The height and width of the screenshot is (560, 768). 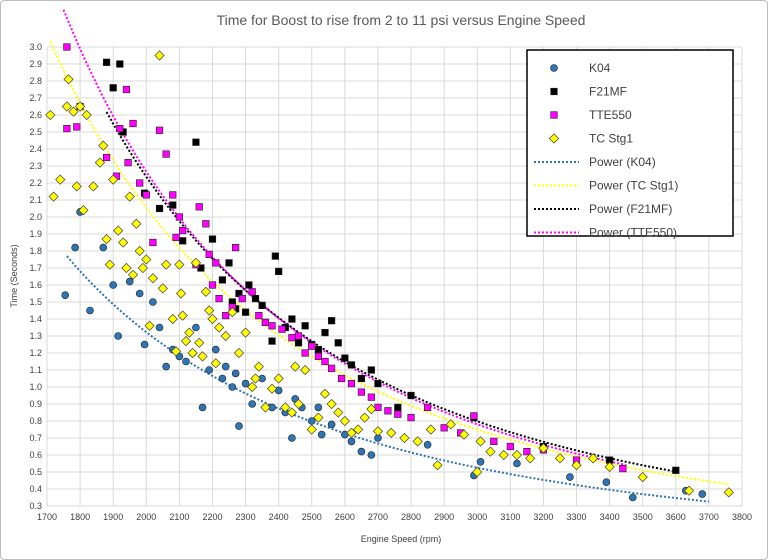 I want to click on legend-marker-tte550, so click(x=554, y=115).